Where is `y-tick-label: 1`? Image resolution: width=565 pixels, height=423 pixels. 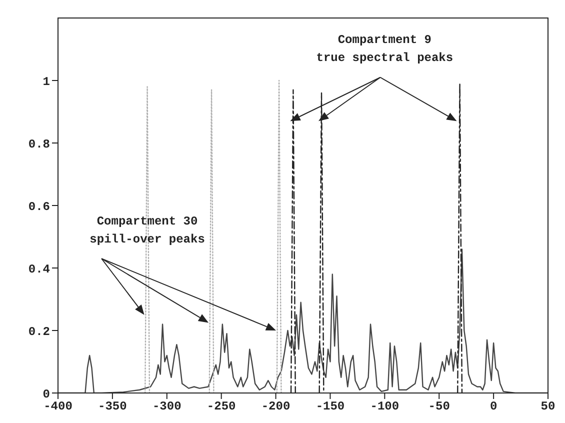
y-tick-label: 1 is located at coordinates (46, 81).